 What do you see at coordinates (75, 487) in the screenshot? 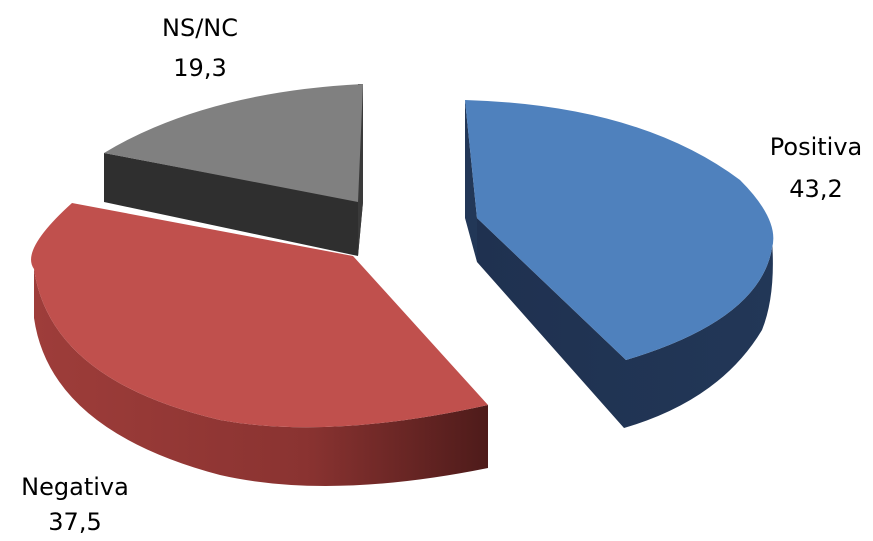
I see `label-negativa-name: Negativa` at bounding box center [75, 487].